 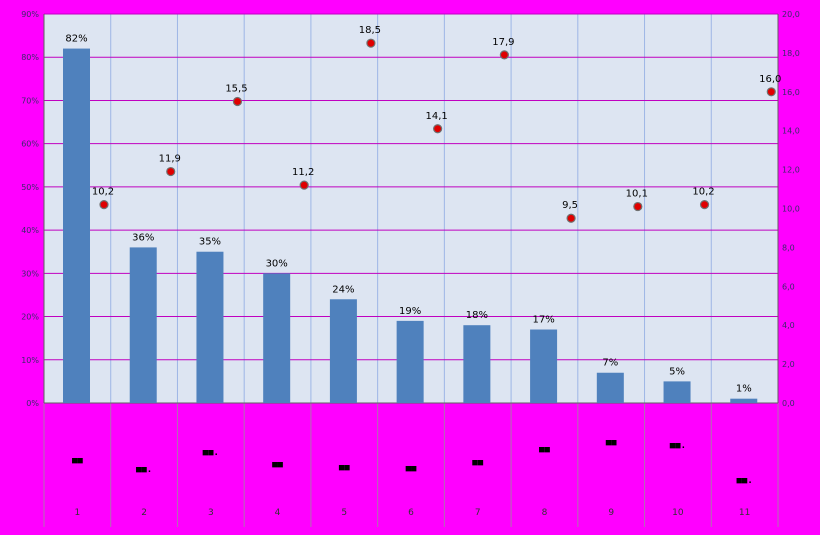 What do you see at coordinates (770, 79) in the screenshot?
I see `point-value-label: 16,0` at bounding box center [770, 79].